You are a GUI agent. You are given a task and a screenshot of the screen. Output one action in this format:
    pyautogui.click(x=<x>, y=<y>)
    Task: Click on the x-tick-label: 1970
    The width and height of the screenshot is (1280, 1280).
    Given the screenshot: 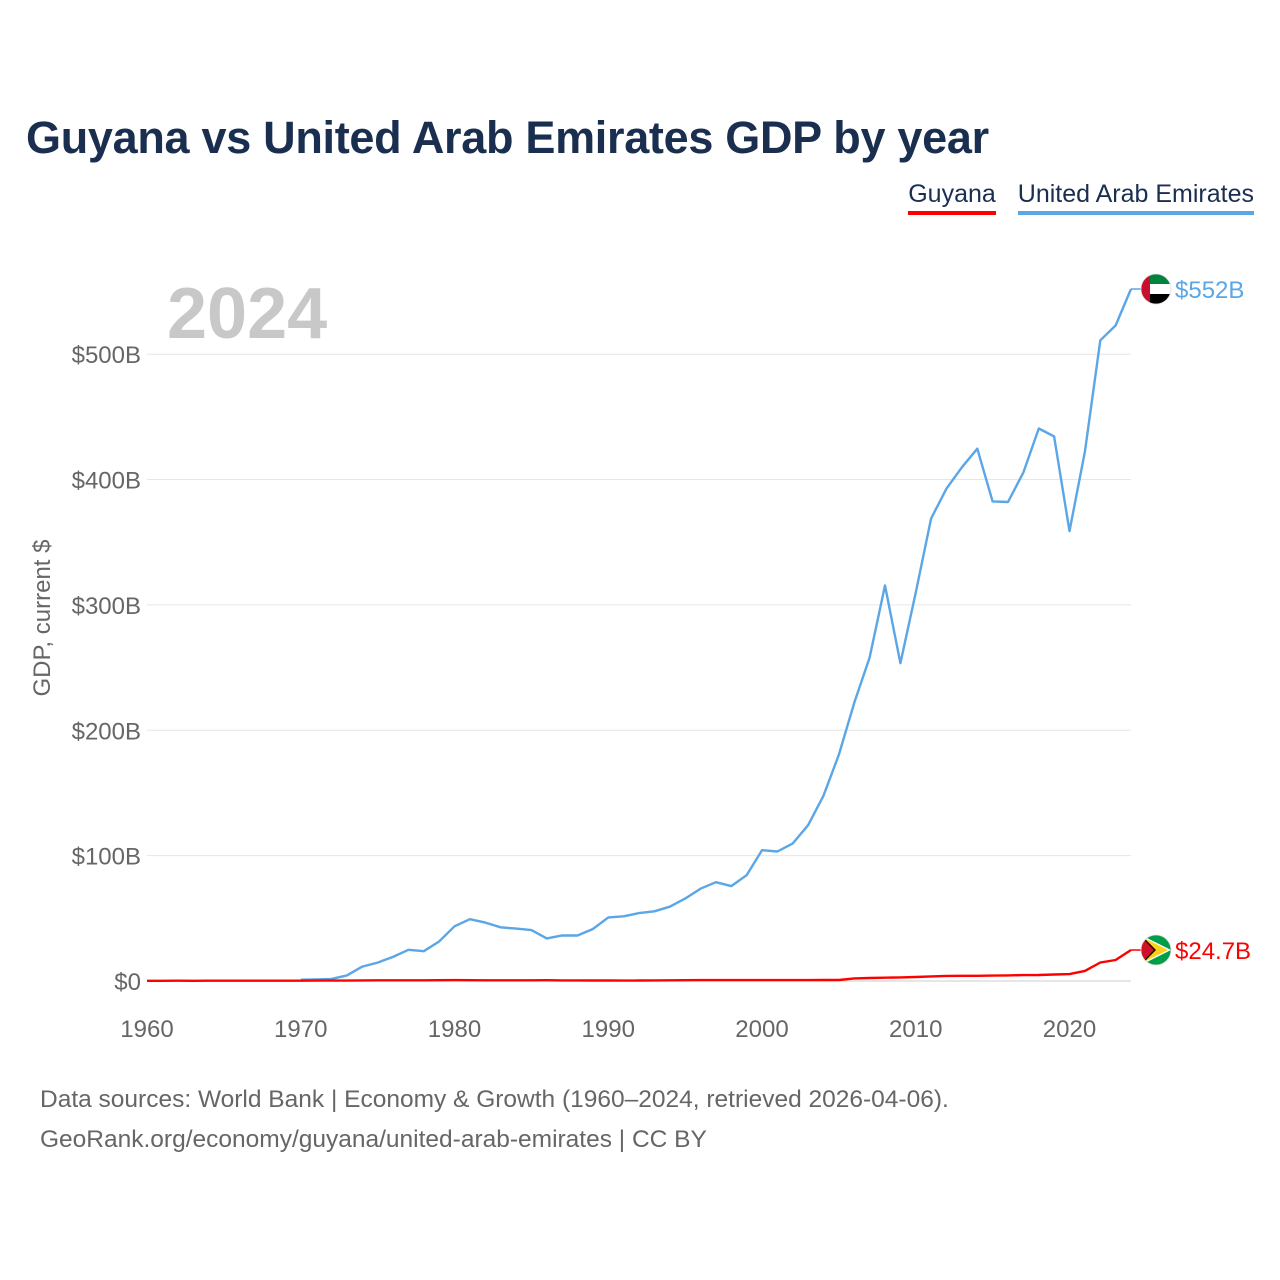 What is the action you would take?
    pyautogui.click(x=300, y=1029)
    